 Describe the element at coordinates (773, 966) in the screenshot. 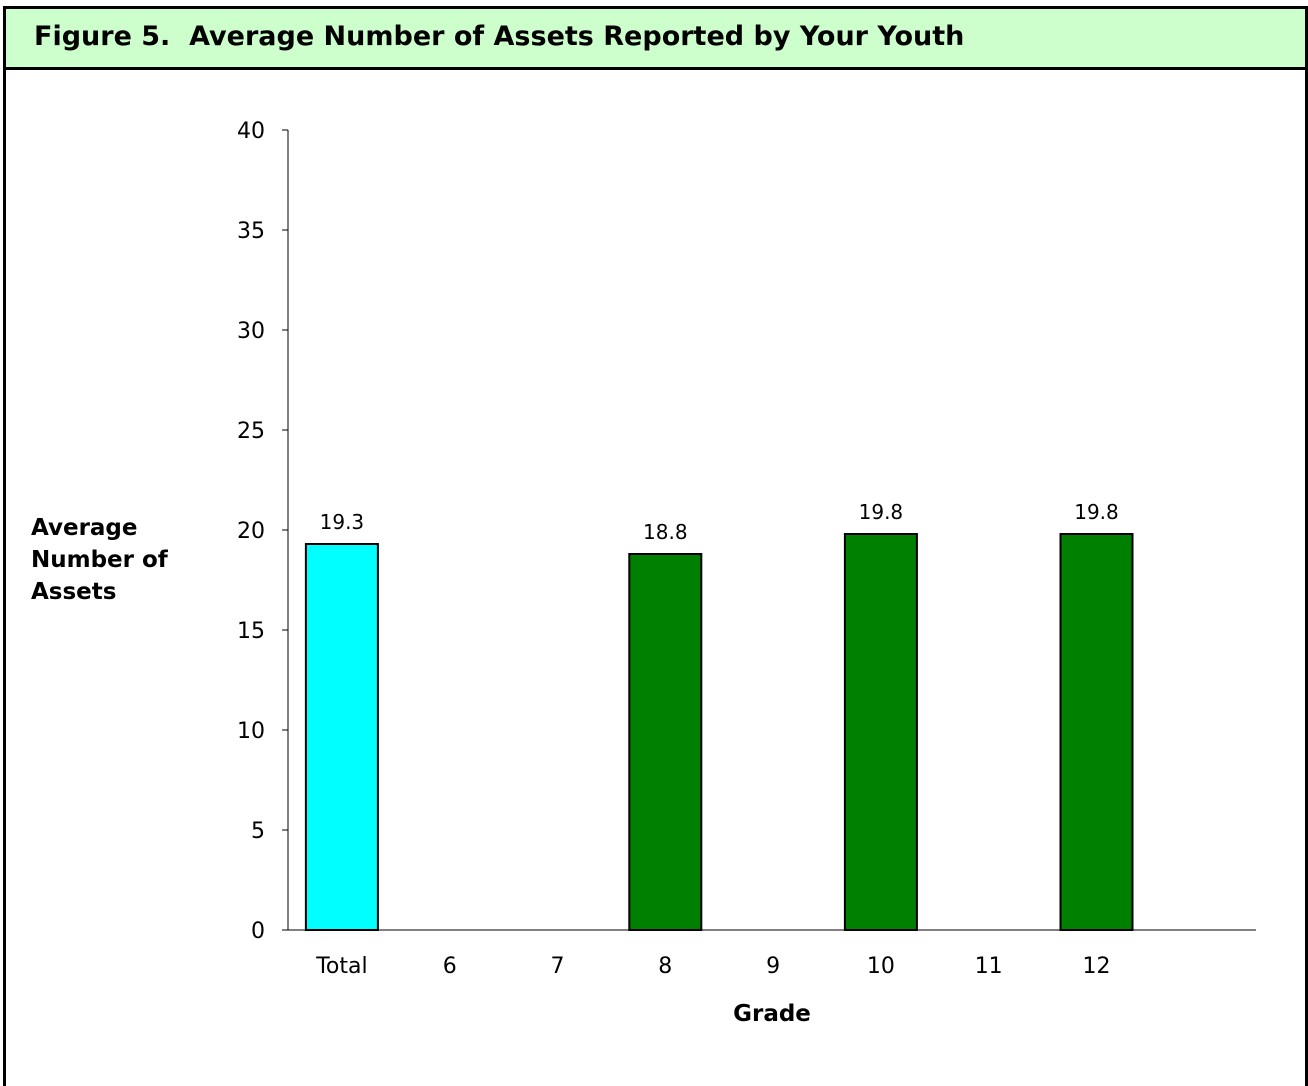

I see `x-tick-label: 9` at that location.